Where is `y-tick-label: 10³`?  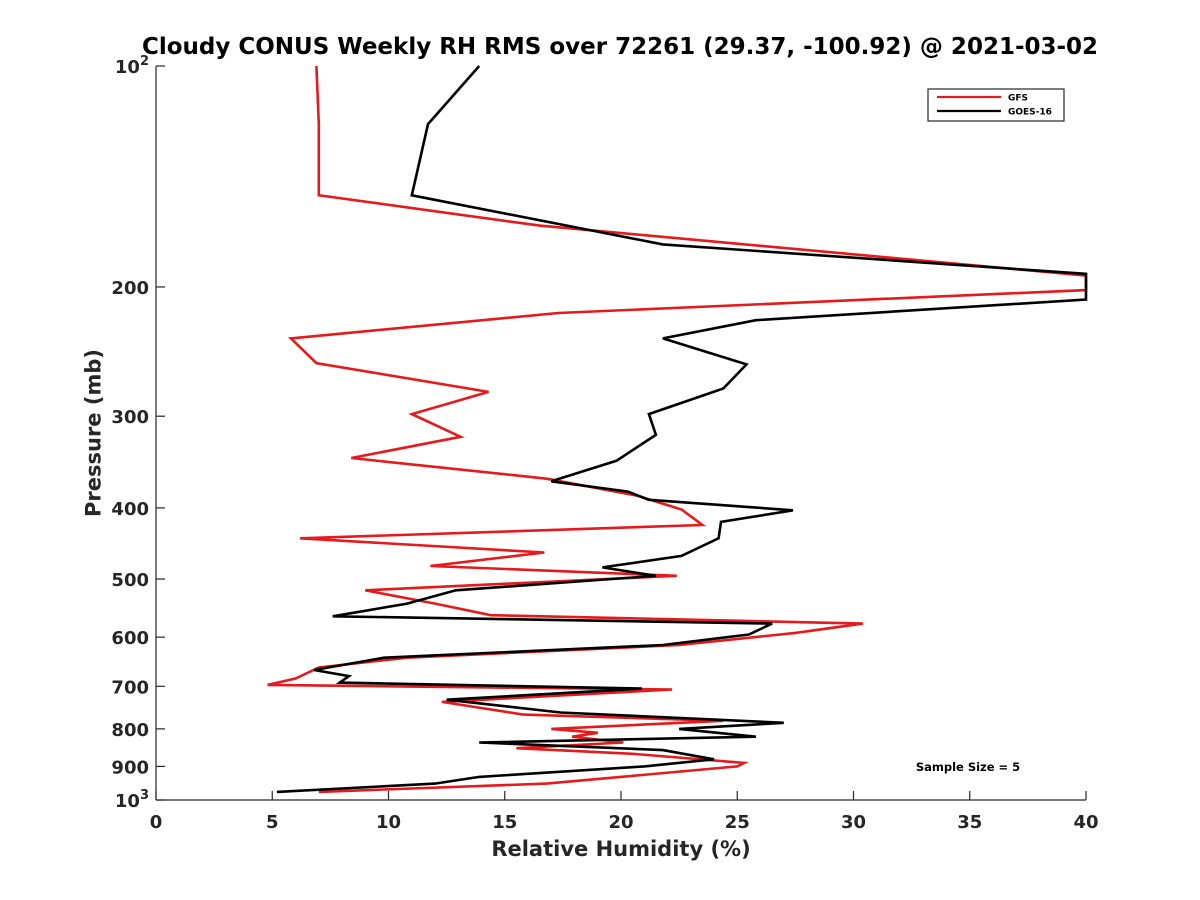
y-tick-label: 10³ is located at coordinates (132, 800).